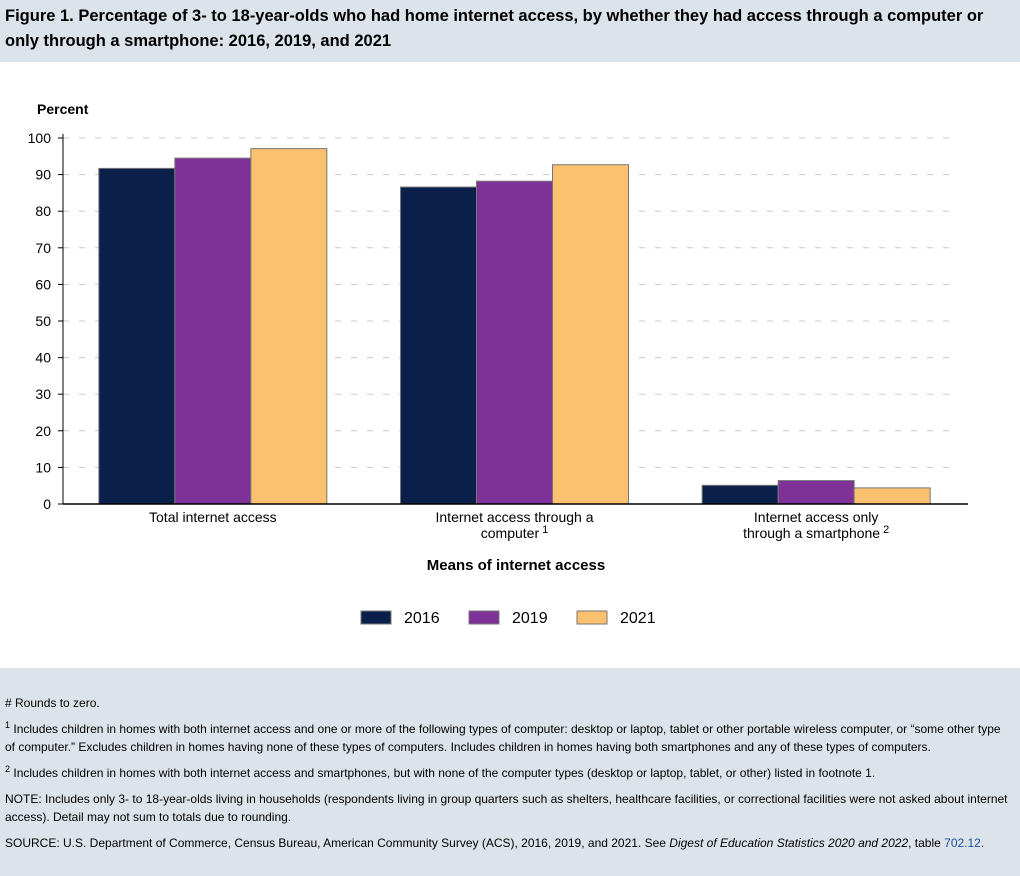 The width and height of the screenshot is (1020, 876). What do you see at coordinates (638, 618) in the screenshot?
I see `legend-label-2021: 2021` at bounding box center [638, 618].